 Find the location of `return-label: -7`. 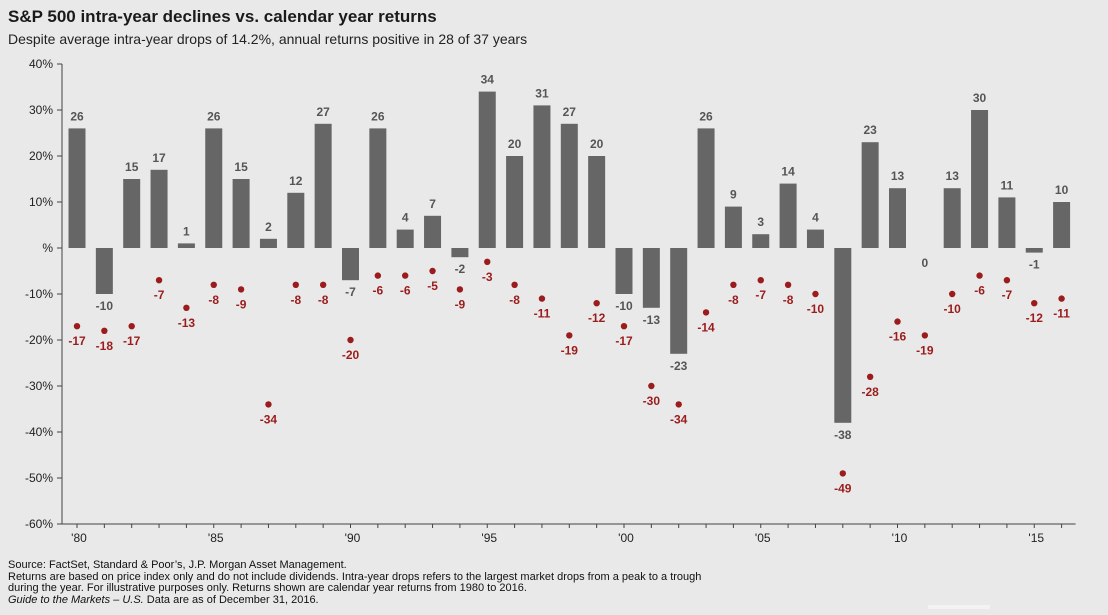

return-label: -7 is located at coordinates (350, 292).